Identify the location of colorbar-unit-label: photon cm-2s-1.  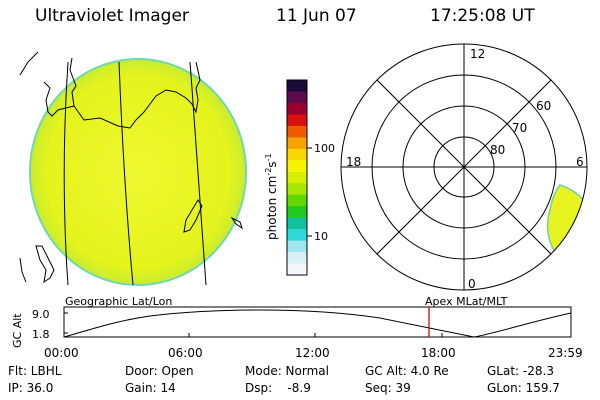
(271, 196).